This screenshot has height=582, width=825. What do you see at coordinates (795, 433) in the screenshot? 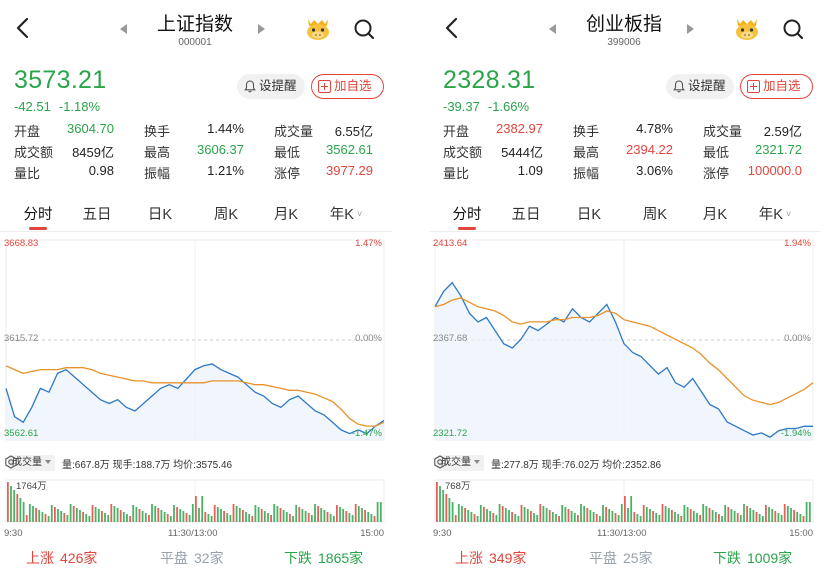
I see `chart-bottom-right-label: -1.94%` at bounding box center [795, 433].